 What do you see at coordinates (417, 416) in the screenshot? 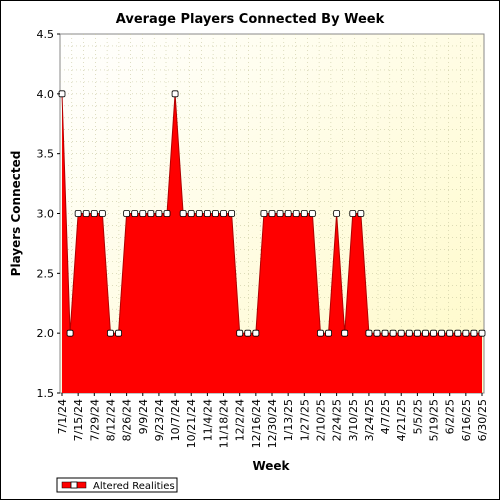
I see `x-tick-label: 5/5/25` at bounding box center [417, 416].